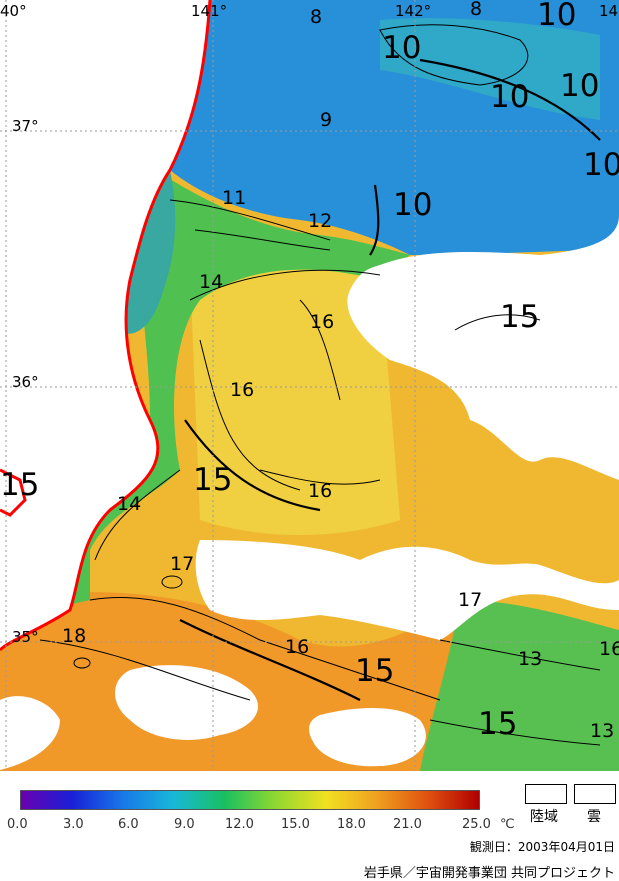 Image resolution: width=619 pixels, height=881 pixels. What do you see at coordinates (546, 794) in the screenshot?
I see `land-legend-swatch` at bounding box center [546, 794].